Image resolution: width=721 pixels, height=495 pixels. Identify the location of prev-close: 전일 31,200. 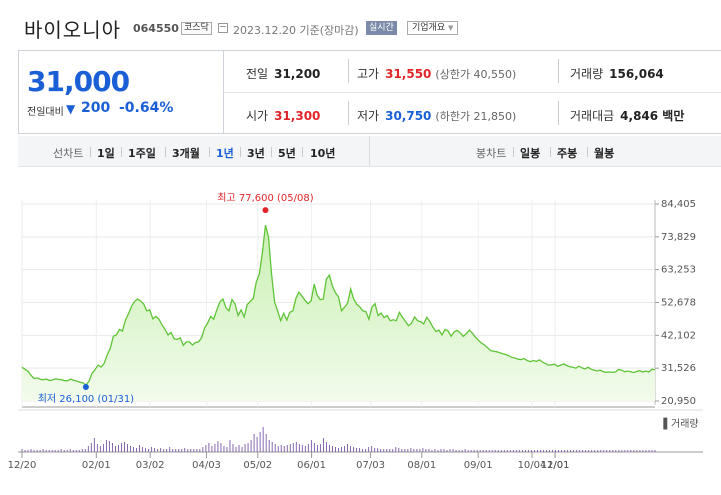
(283, 73).